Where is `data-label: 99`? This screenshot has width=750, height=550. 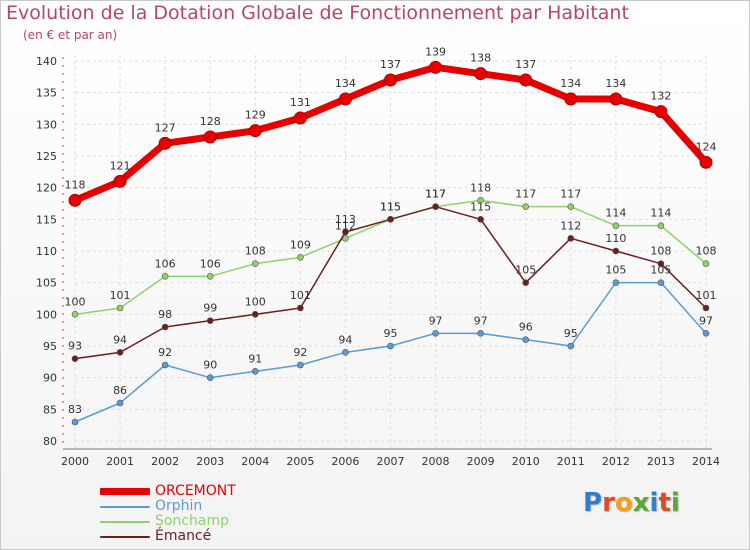 data-label: 99 is located at coordinates (210, 308).